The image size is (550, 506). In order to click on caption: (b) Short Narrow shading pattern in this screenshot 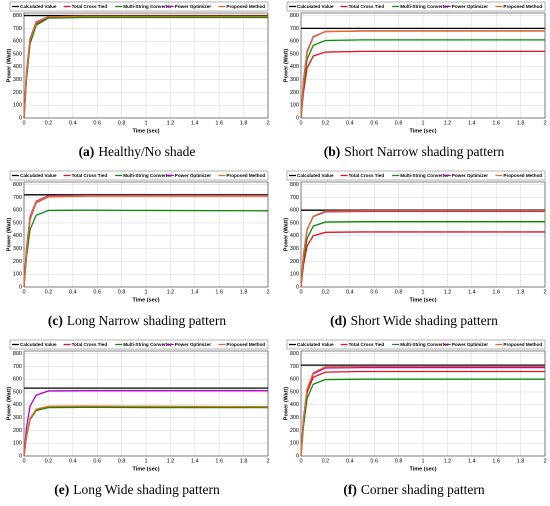, I will do `click(414, 151)`.